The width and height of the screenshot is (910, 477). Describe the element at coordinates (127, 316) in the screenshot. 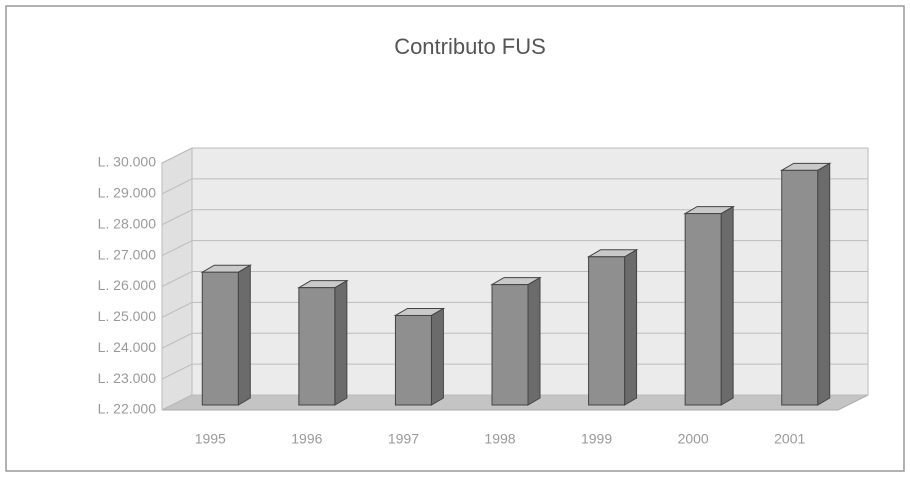

I see `y-tick-label: L. 25.000` at that location.